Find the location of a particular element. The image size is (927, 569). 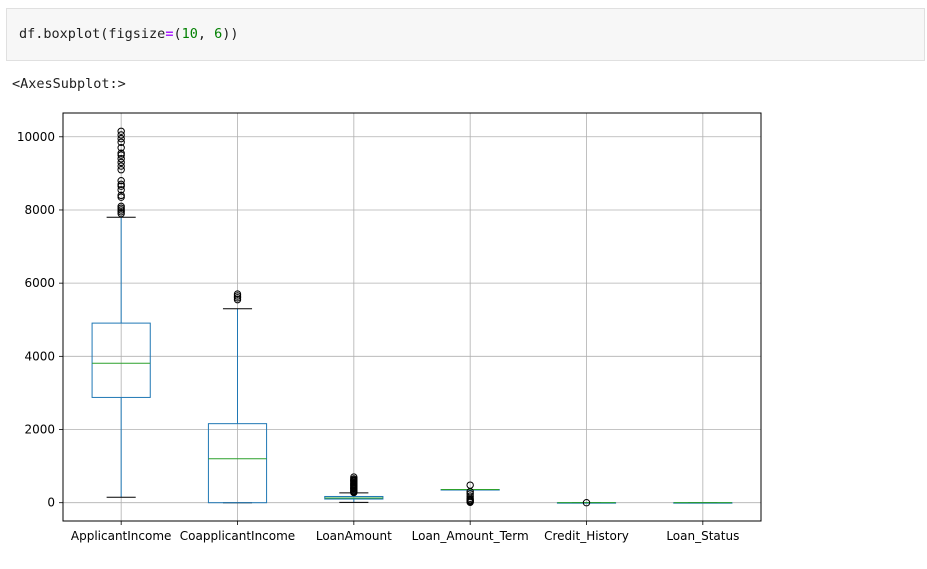

code-function: df.boxplot(figsize is located at coordinates (92, 34).